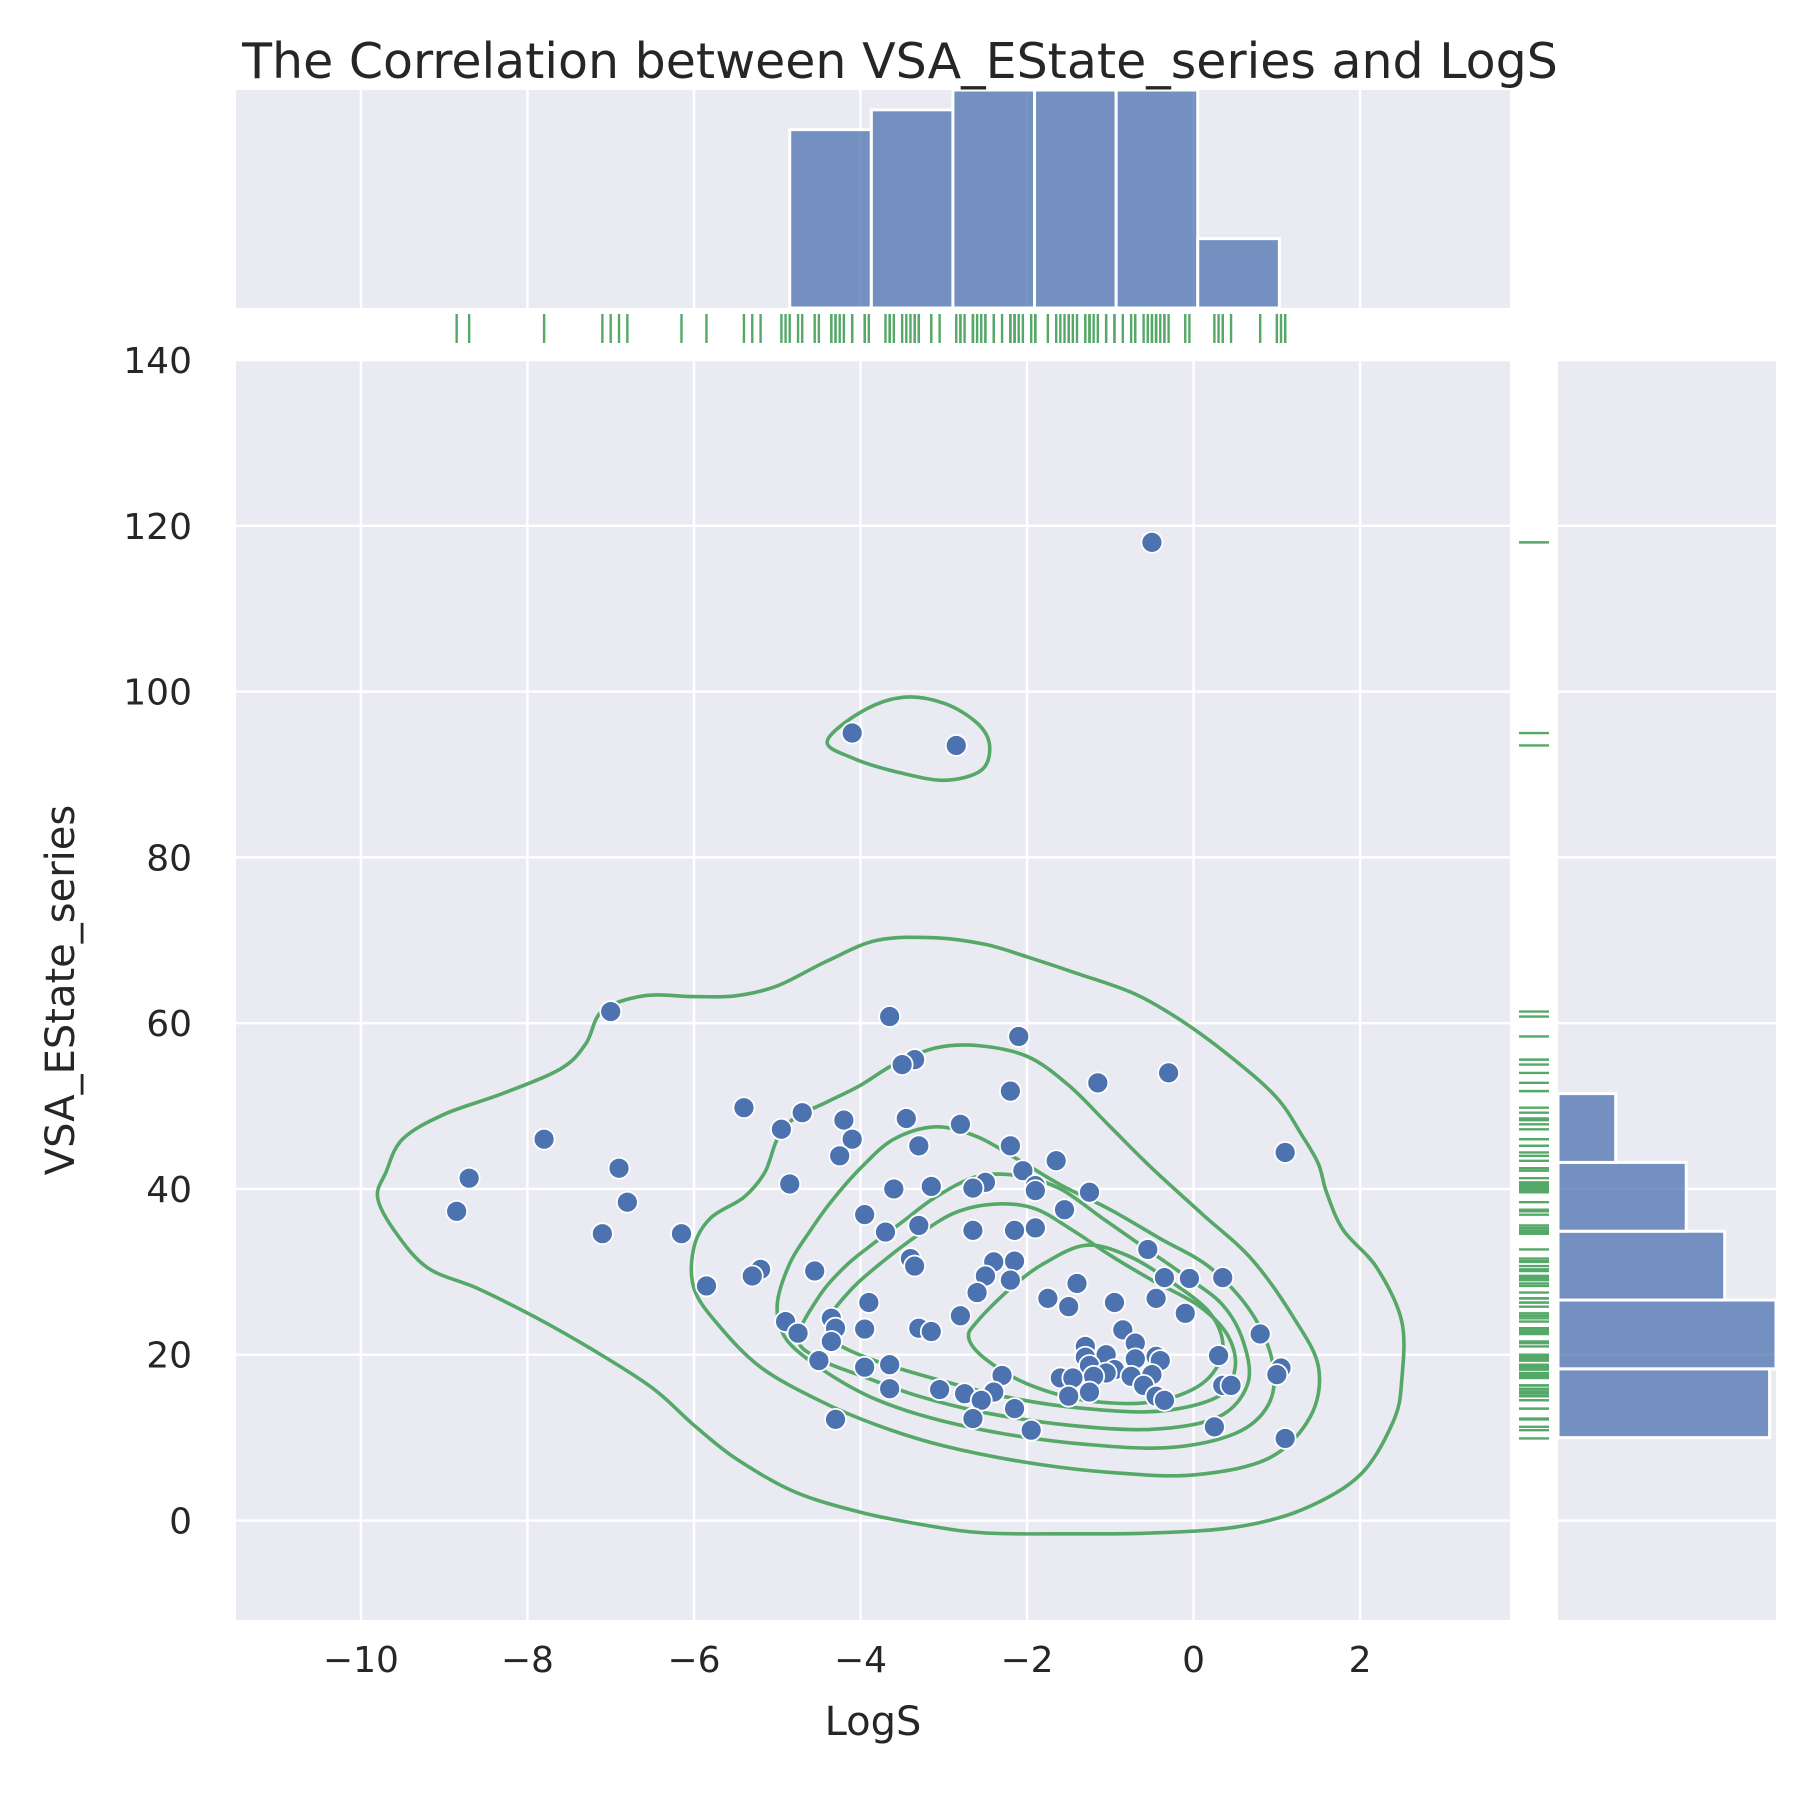 The image size is (1800, 1800). I want to click on top-histogram-bars, so click(1034, 199).